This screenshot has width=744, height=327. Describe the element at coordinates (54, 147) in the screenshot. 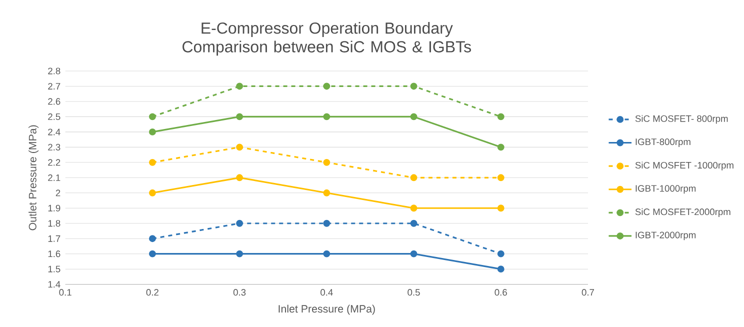

I see `y-tick-label: 2.3` at that location.